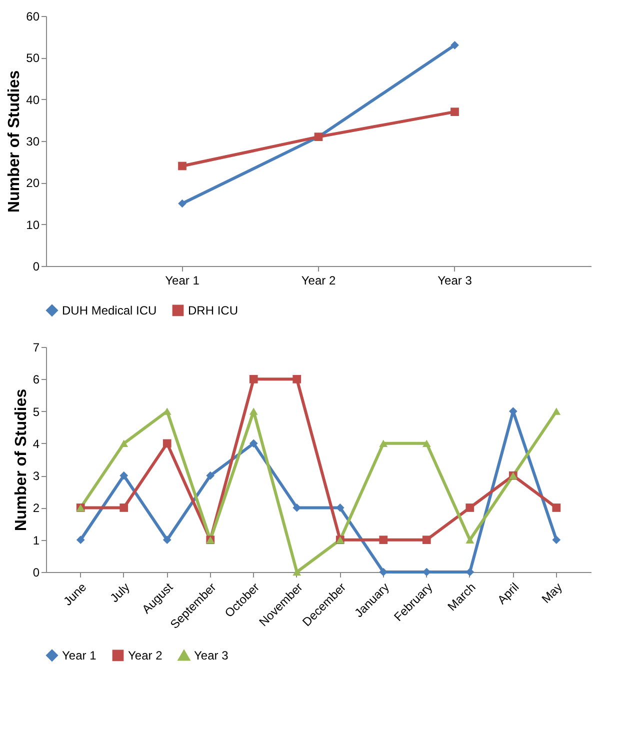 This screenshot has width=621, height=749. Describe the element at coordinates (211, 655) in the screenshot. I see `legend-label: Year 3` at that location.